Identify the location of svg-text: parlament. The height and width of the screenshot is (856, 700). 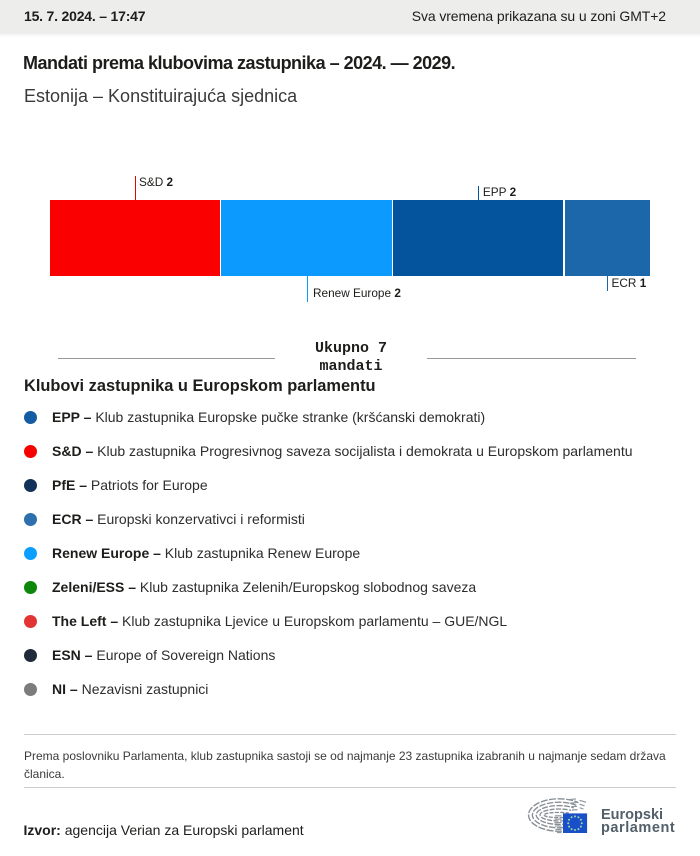
(638, 828).